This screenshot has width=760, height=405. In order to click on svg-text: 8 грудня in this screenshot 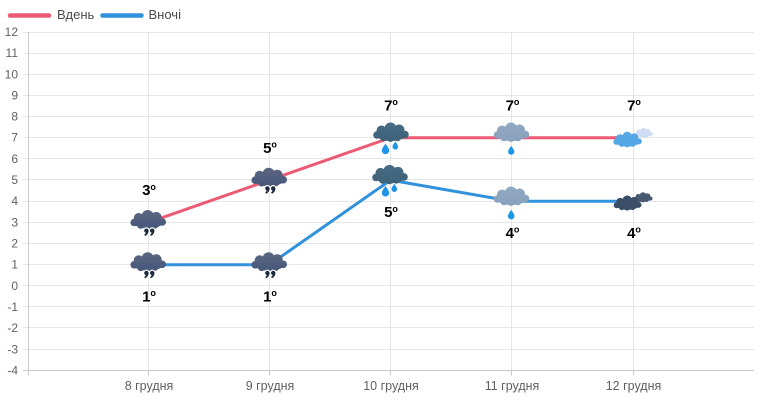, I will do `click(149, 386)`.